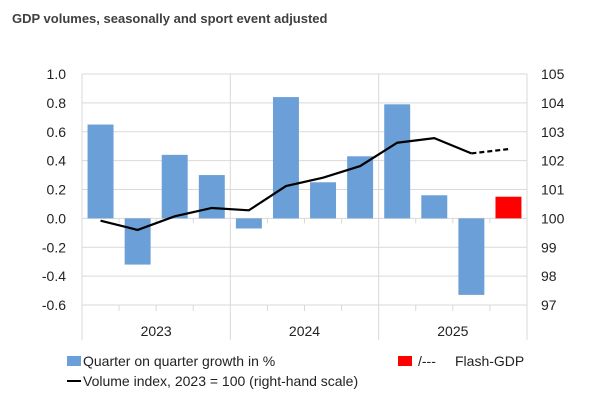 This screenshot has height=401, width=607. I want to click on left-tick-label: -0.4, so click(54, 276).